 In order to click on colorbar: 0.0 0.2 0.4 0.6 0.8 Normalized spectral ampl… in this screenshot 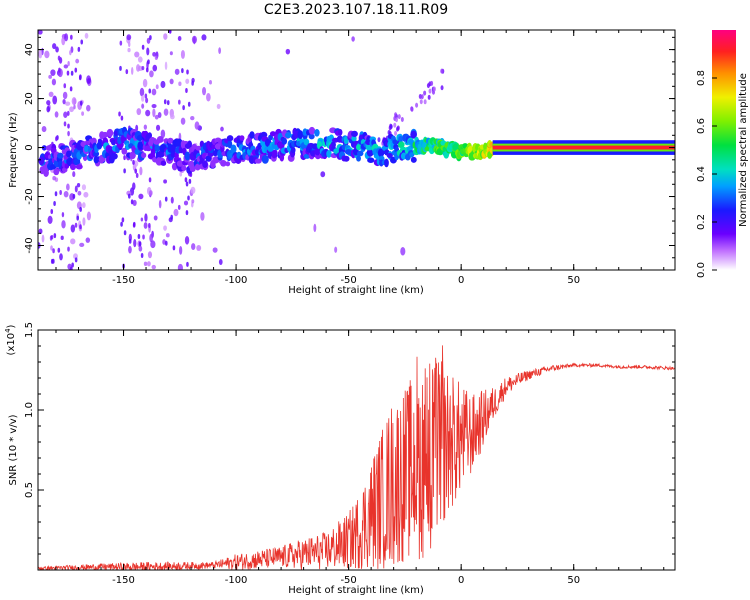, I will do `click(722, 154)`.